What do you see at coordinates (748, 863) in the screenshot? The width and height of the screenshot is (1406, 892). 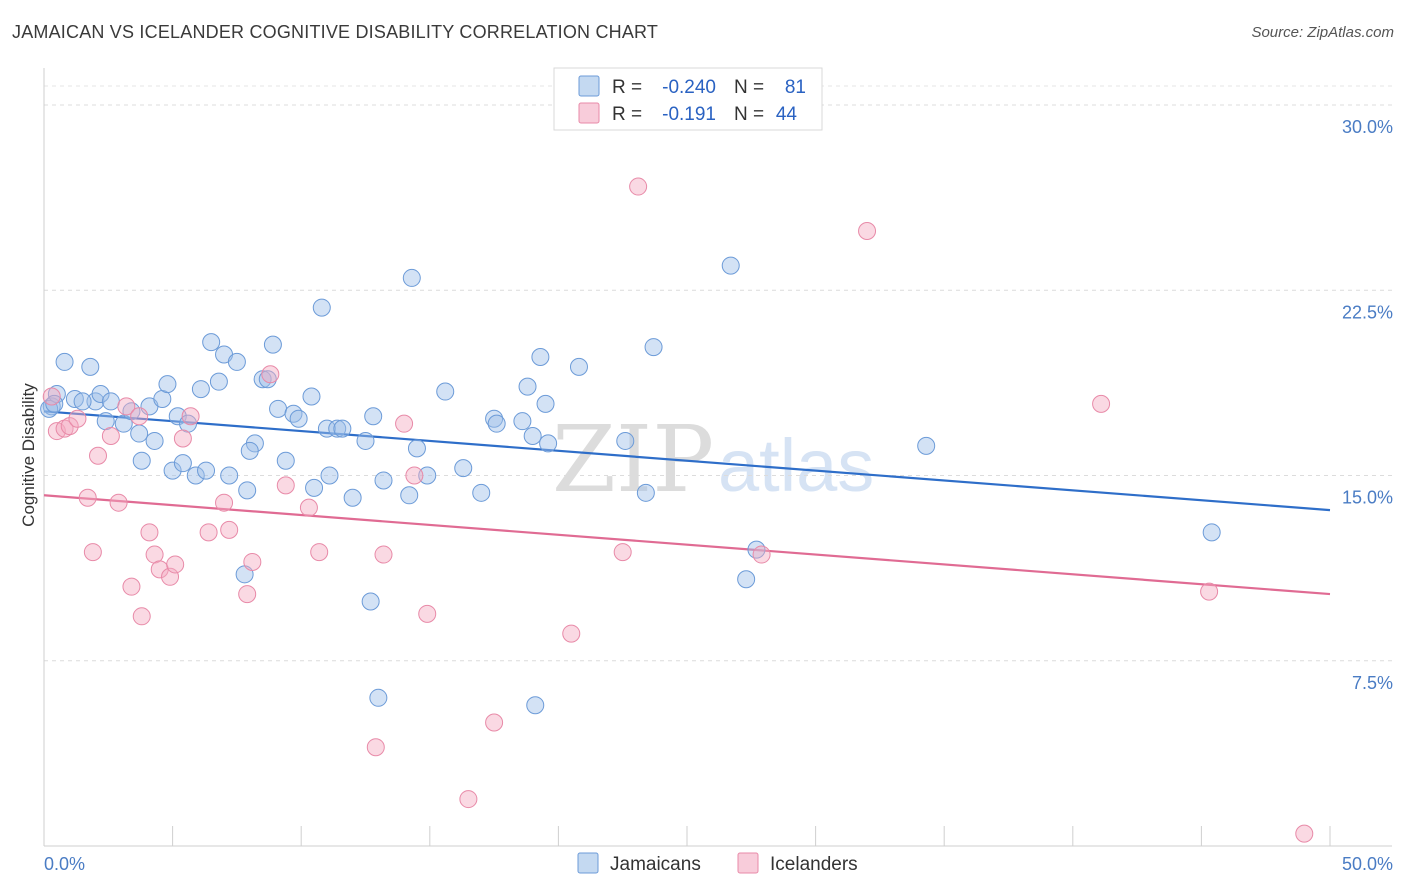 I see `series-legend-swatch-icelanders` at bounding box center [748, 863].